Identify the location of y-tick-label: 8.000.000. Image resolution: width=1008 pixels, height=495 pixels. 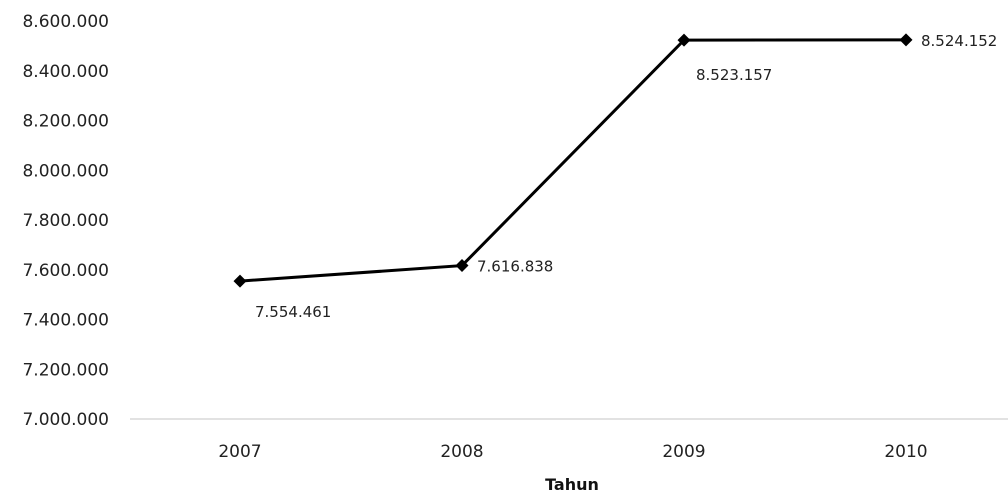
(65, 171).